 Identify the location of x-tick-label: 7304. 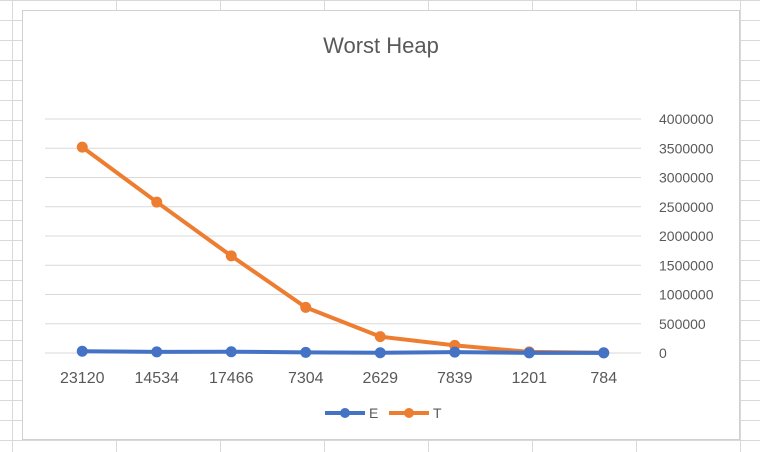
(306, 378).